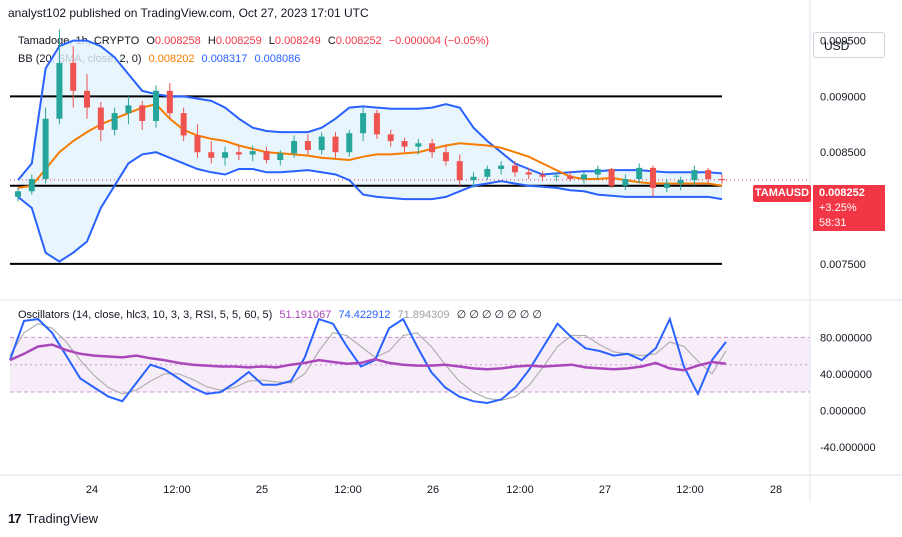 This screenshot has height=537, width=902. I want to click on legend-osc-k: 74.422912, so click(364, 315).